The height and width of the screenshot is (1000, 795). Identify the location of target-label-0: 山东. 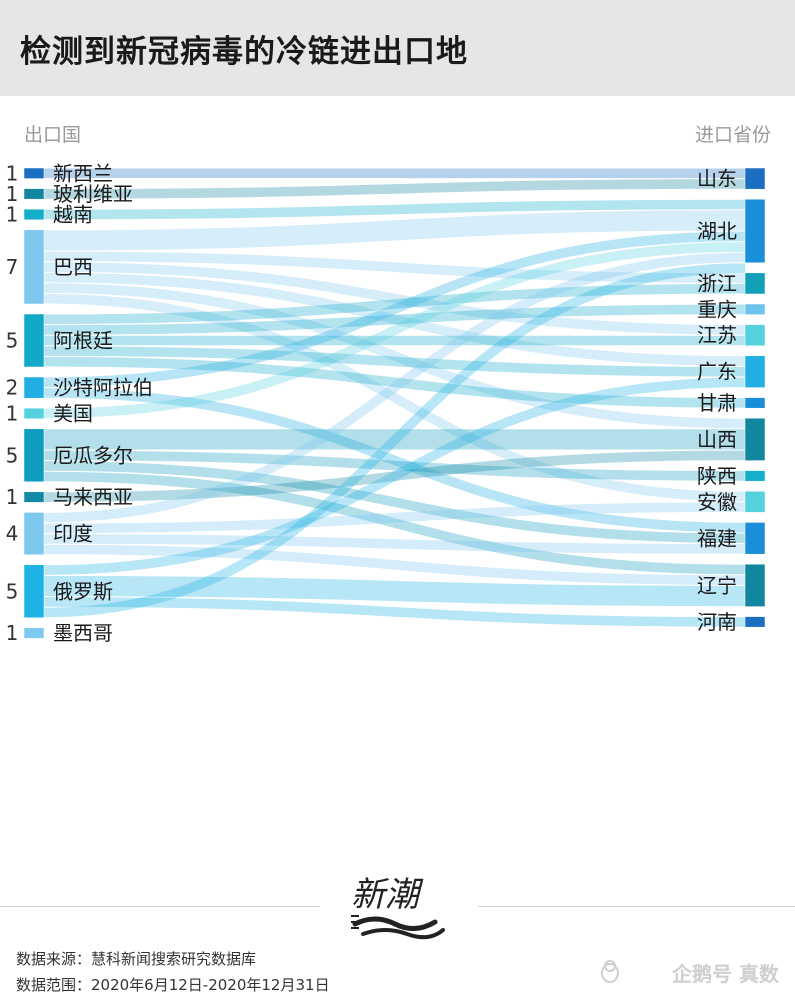
(717, 179).